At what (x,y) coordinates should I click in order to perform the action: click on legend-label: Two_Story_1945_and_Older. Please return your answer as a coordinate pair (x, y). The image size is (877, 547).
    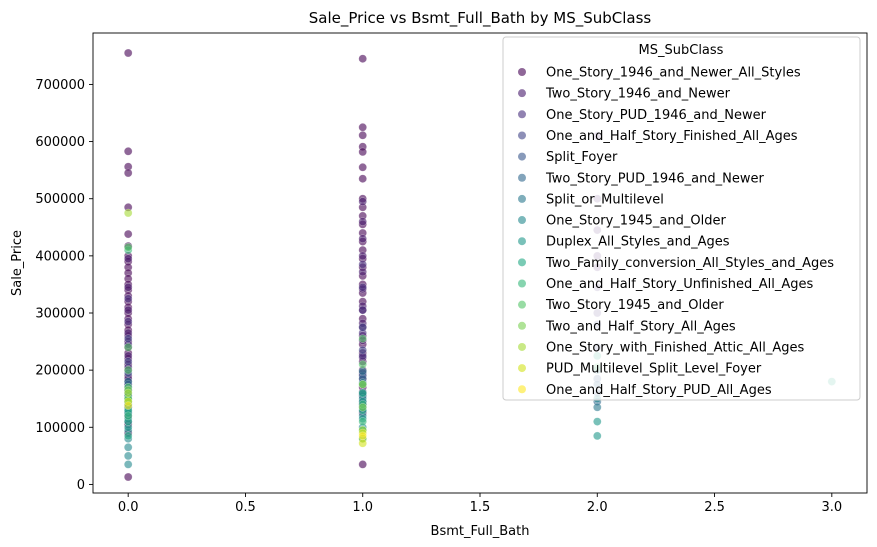
    Looking at the image, I should click on (634, 305).